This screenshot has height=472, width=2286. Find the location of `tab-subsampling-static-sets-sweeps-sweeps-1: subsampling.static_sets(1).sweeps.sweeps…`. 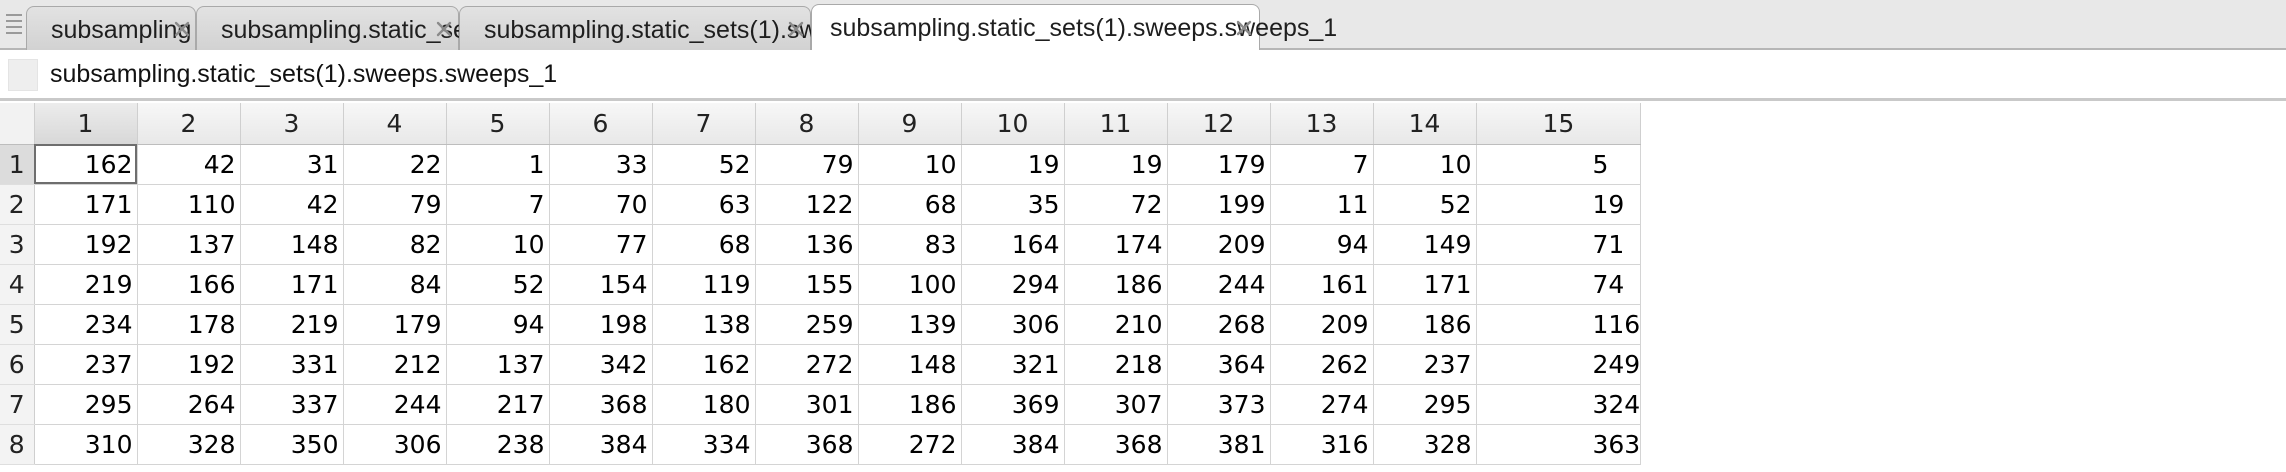

tab-subsampling-static-sets-sweeps-sweeps-1: subsampling.static_sets(1).sweeps.sweeps… is located at coordinates (1074, 27).